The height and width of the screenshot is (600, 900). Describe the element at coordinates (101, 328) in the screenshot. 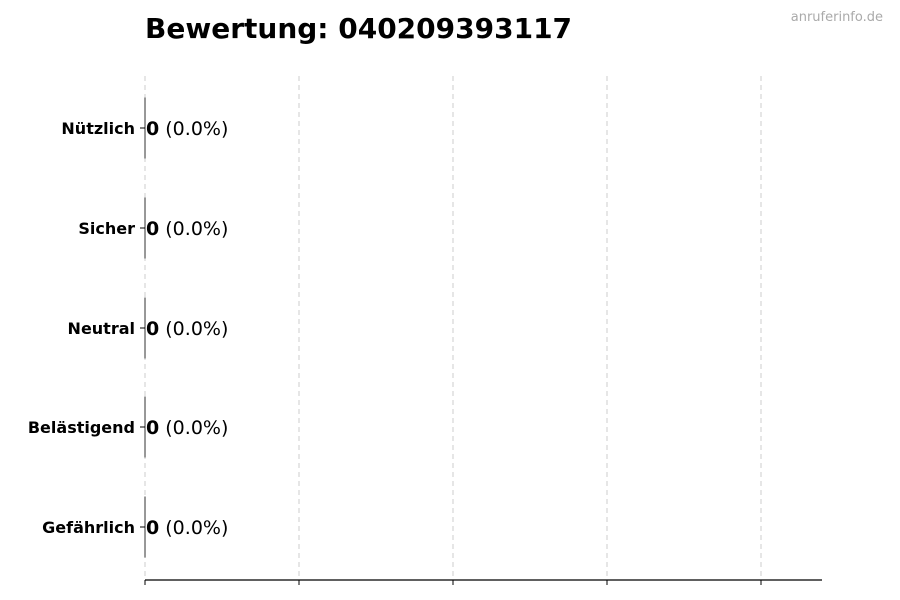

I see `category-label: Neutral` at that location.